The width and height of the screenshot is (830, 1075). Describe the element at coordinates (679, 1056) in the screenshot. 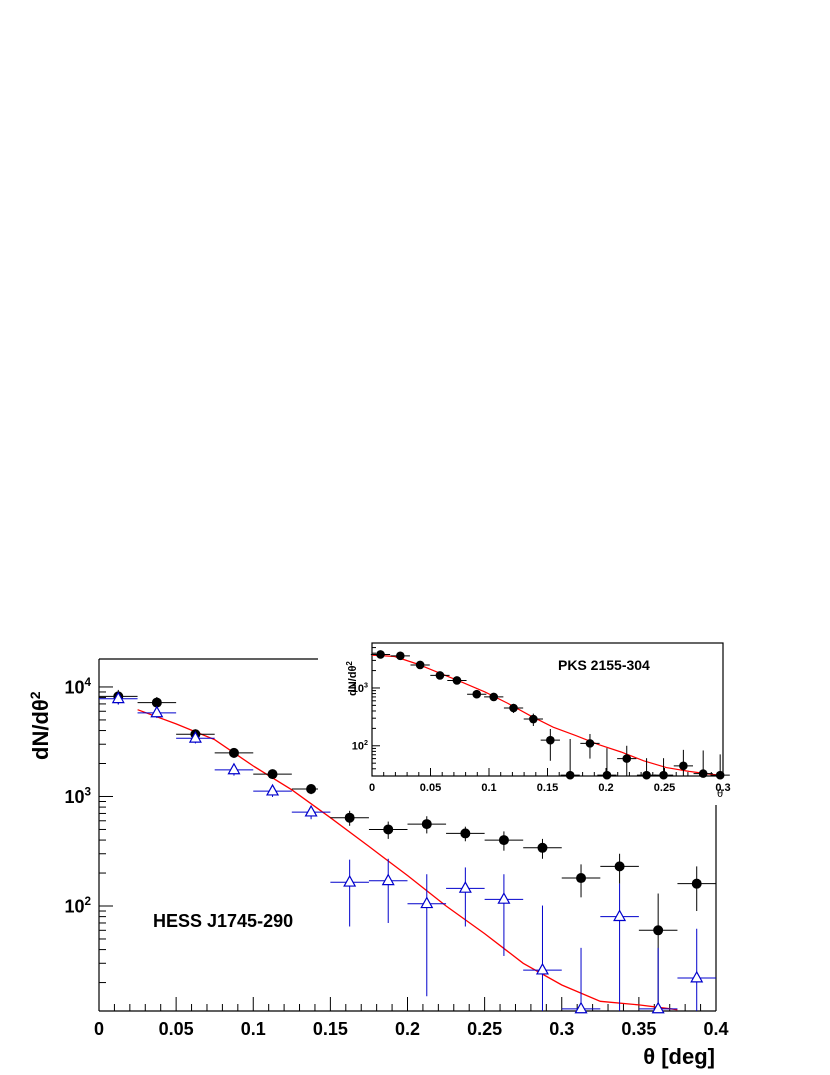

I see `main-x-axis-label: θ [deg]` at that location.